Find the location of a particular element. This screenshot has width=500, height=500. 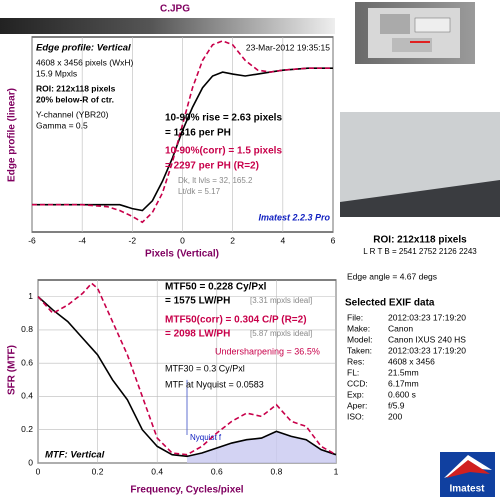

annotation: 4608 x 3456 pixels (WxH) is located at coordinates (84, 62).